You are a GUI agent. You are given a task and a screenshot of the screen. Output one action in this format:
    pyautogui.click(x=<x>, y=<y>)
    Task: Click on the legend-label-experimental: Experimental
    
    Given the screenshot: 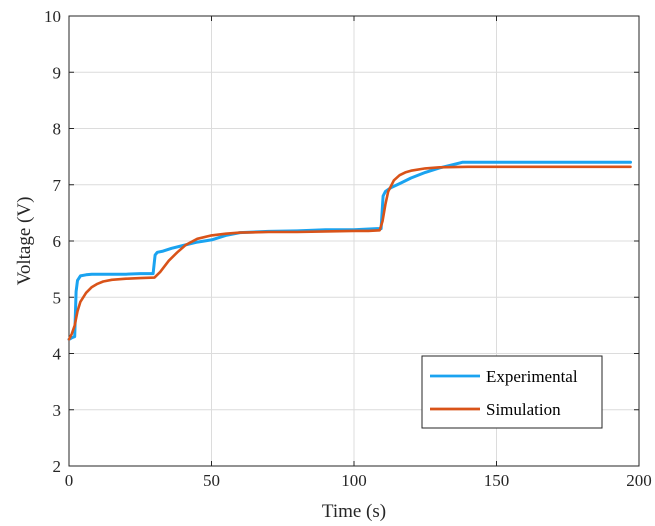 What is the action you would take?
    pyautogui.click(x=532, y=376)
    